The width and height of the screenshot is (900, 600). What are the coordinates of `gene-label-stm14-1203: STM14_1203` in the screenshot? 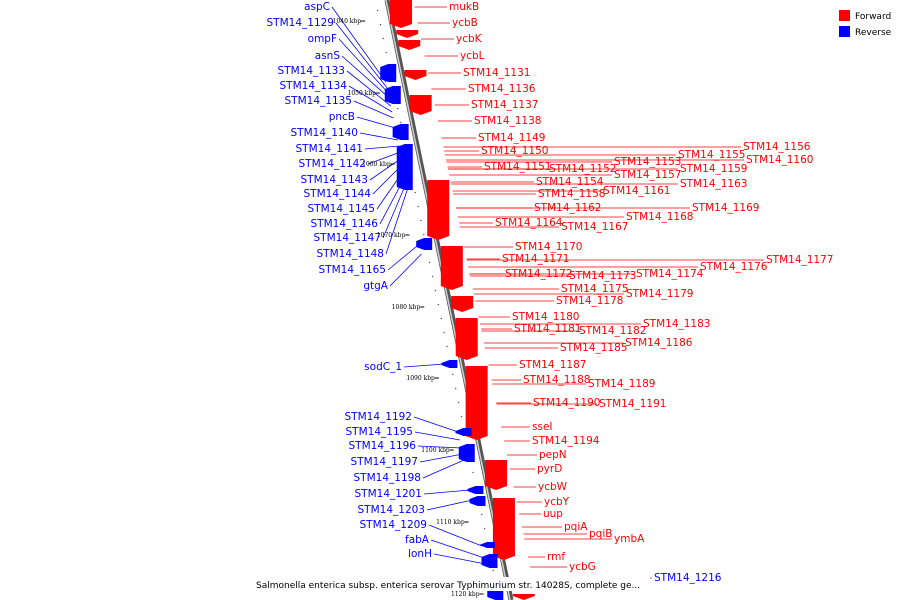 It's located at (391, 510).